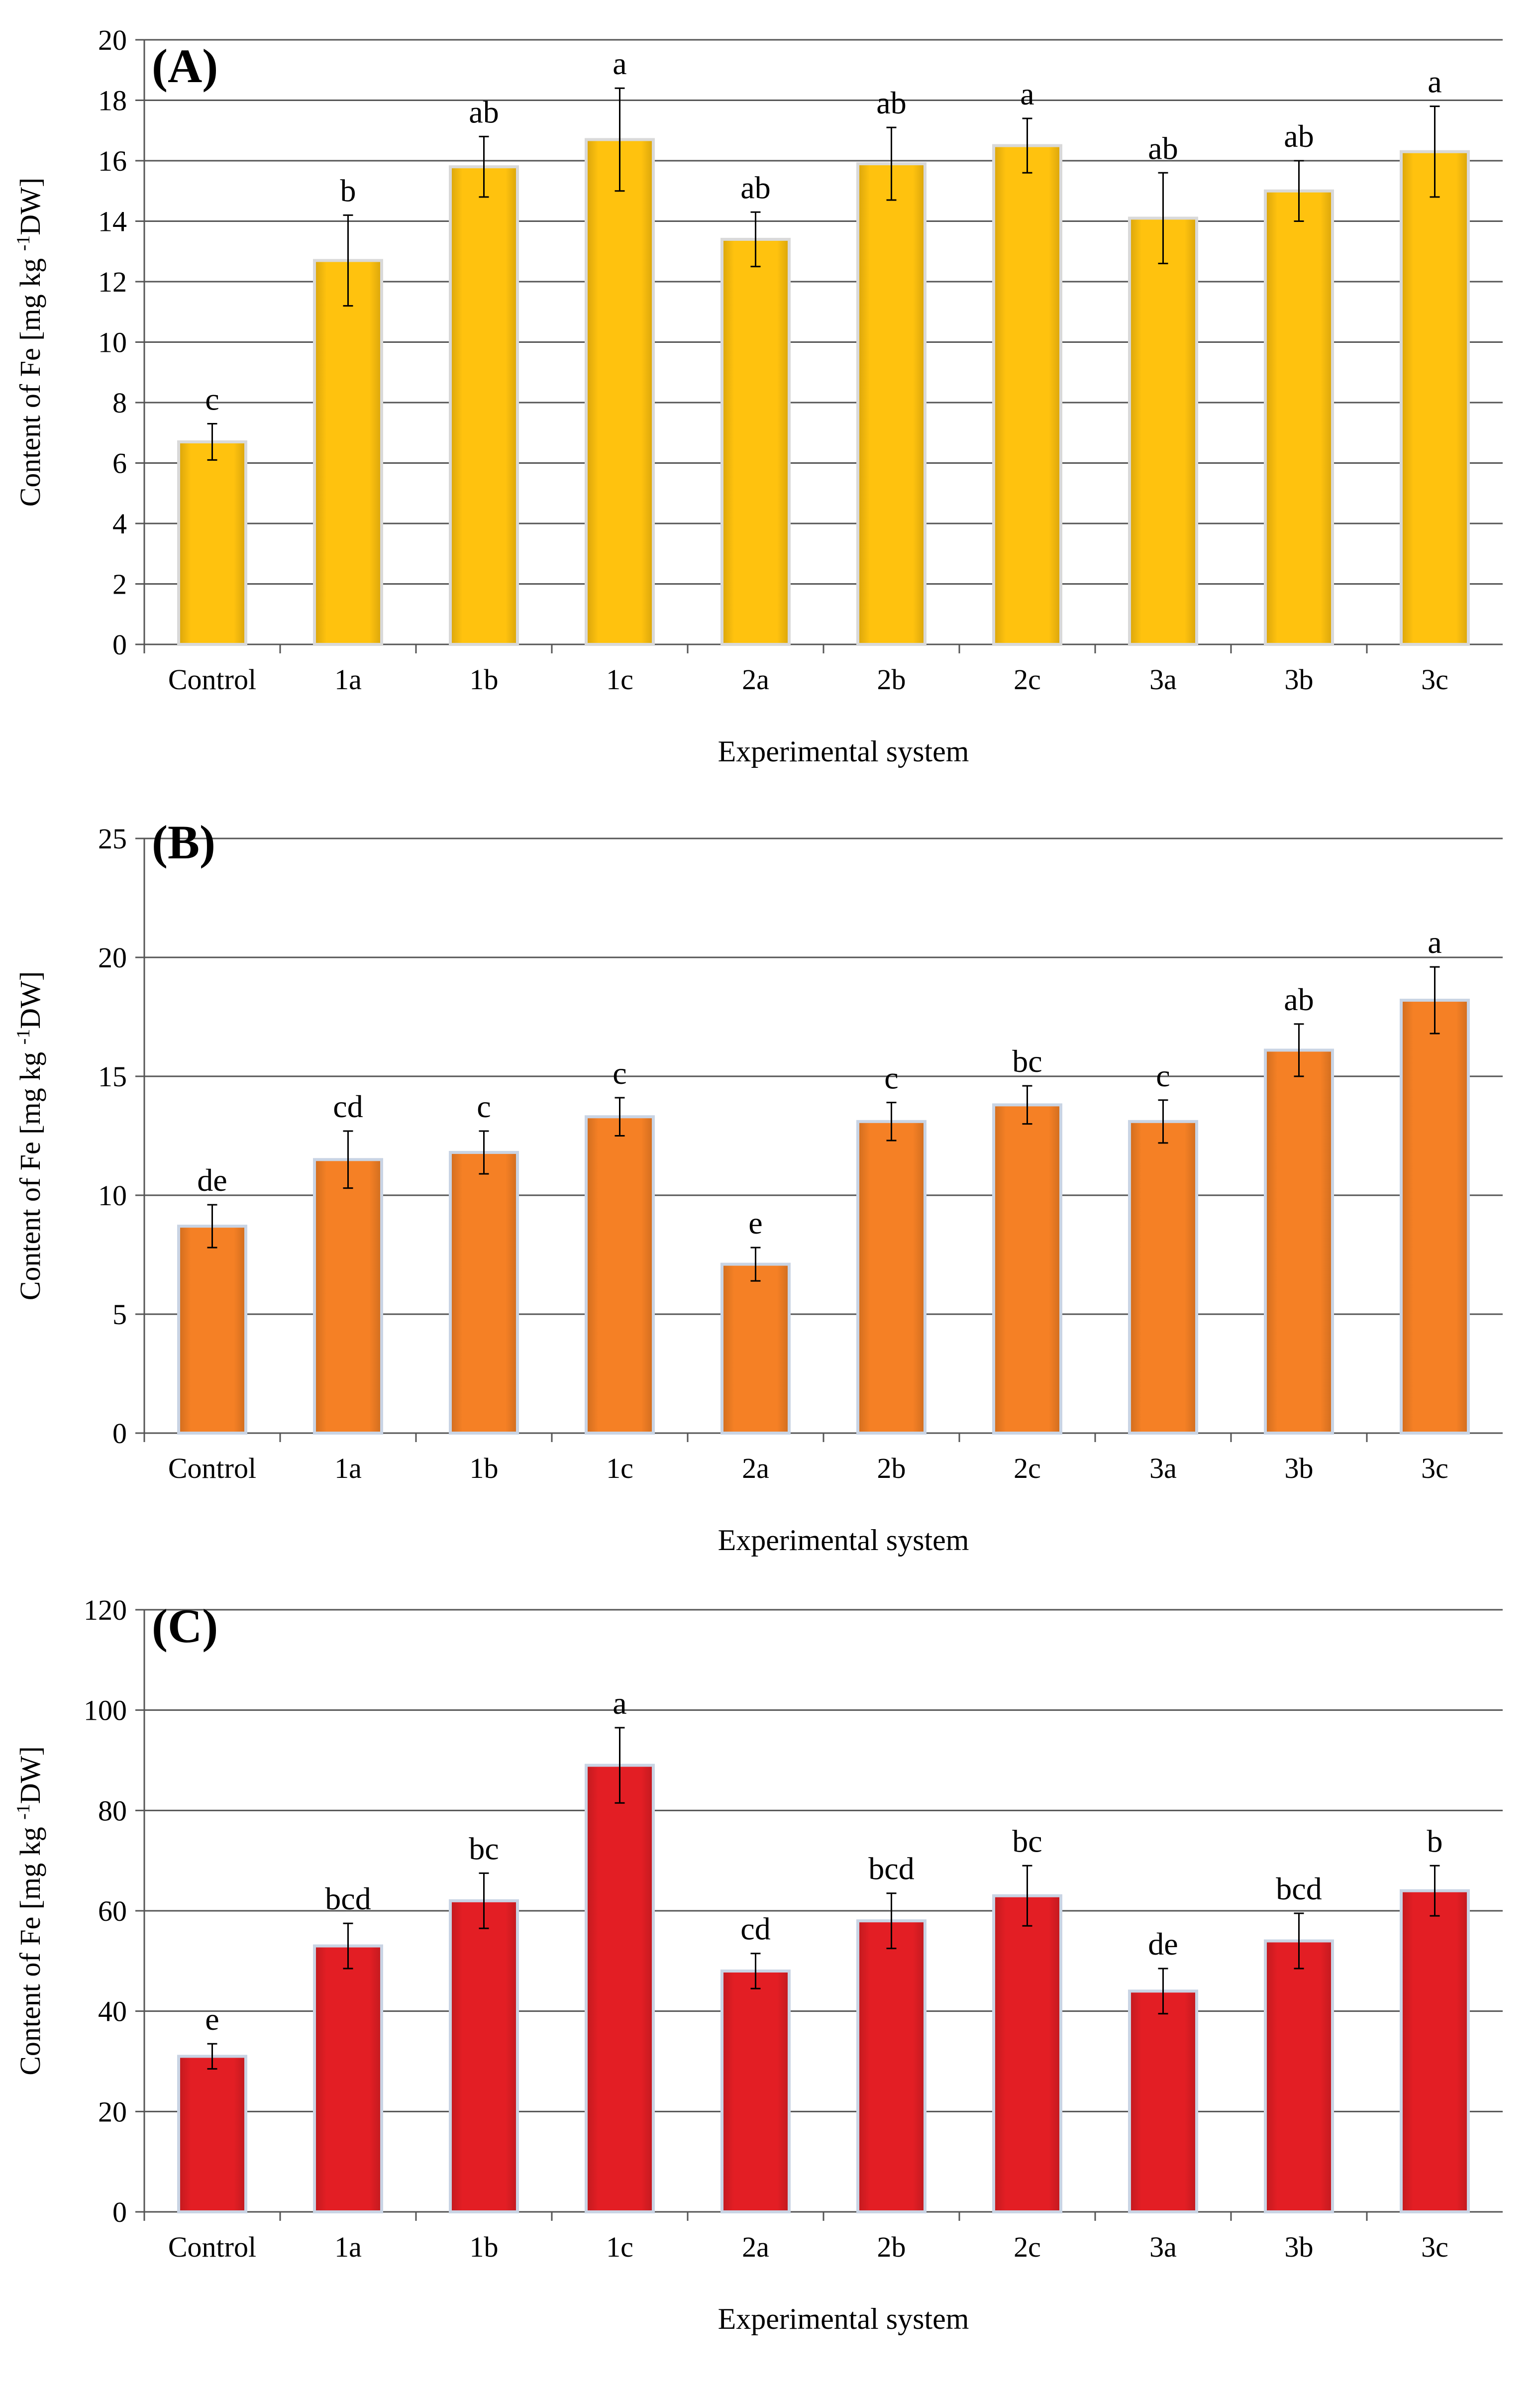 This screenshot has width=1540, height=2391. What do you see at coordinates (113, 161) in the screenshot?
I see `y-tick-label: 16` at bounding box center [113, 161].